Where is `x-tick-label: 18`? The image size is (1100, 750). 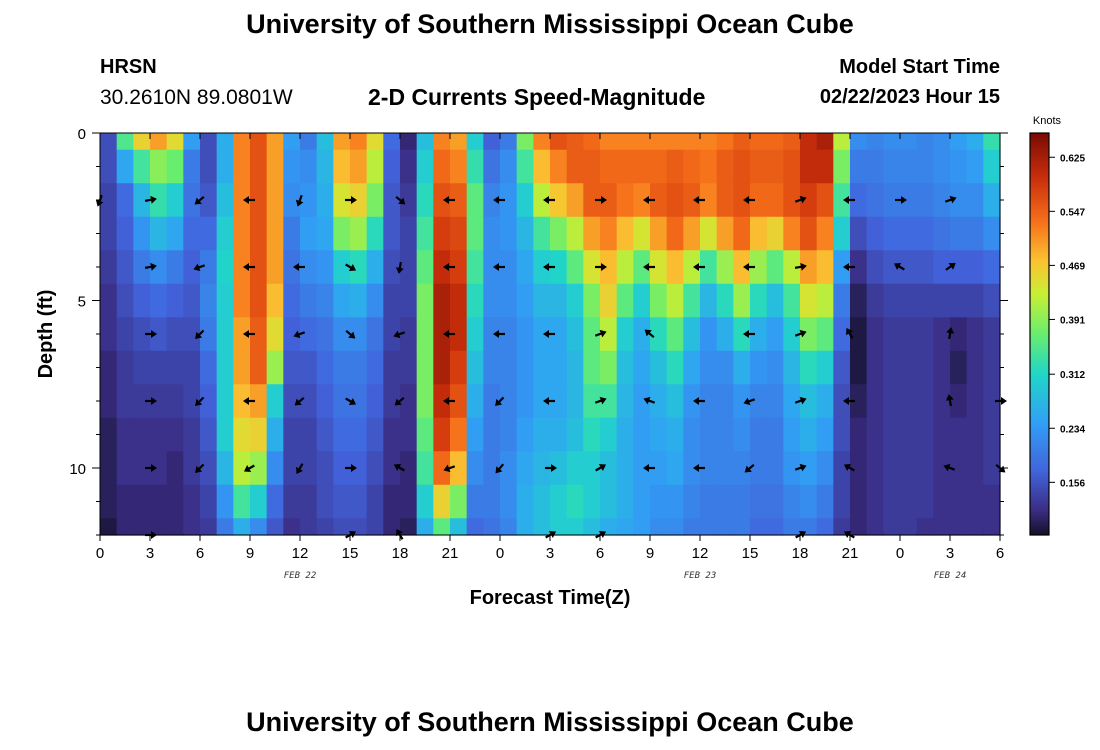 x-tick-label: 18 is located at coordinates (800, 553).